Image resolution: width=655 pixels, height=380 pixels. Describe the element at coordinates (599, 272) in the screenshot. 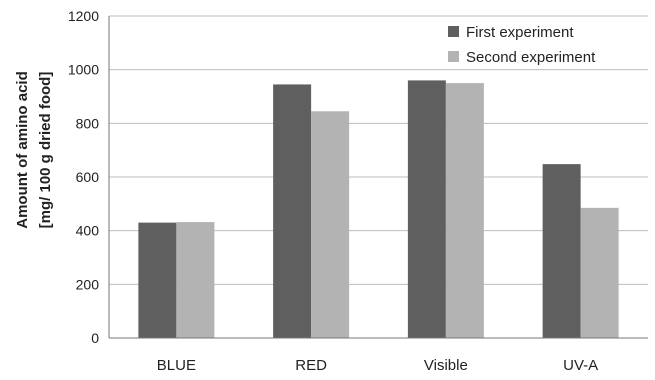

I see `bar-second-experiment-uv-a` at that location.